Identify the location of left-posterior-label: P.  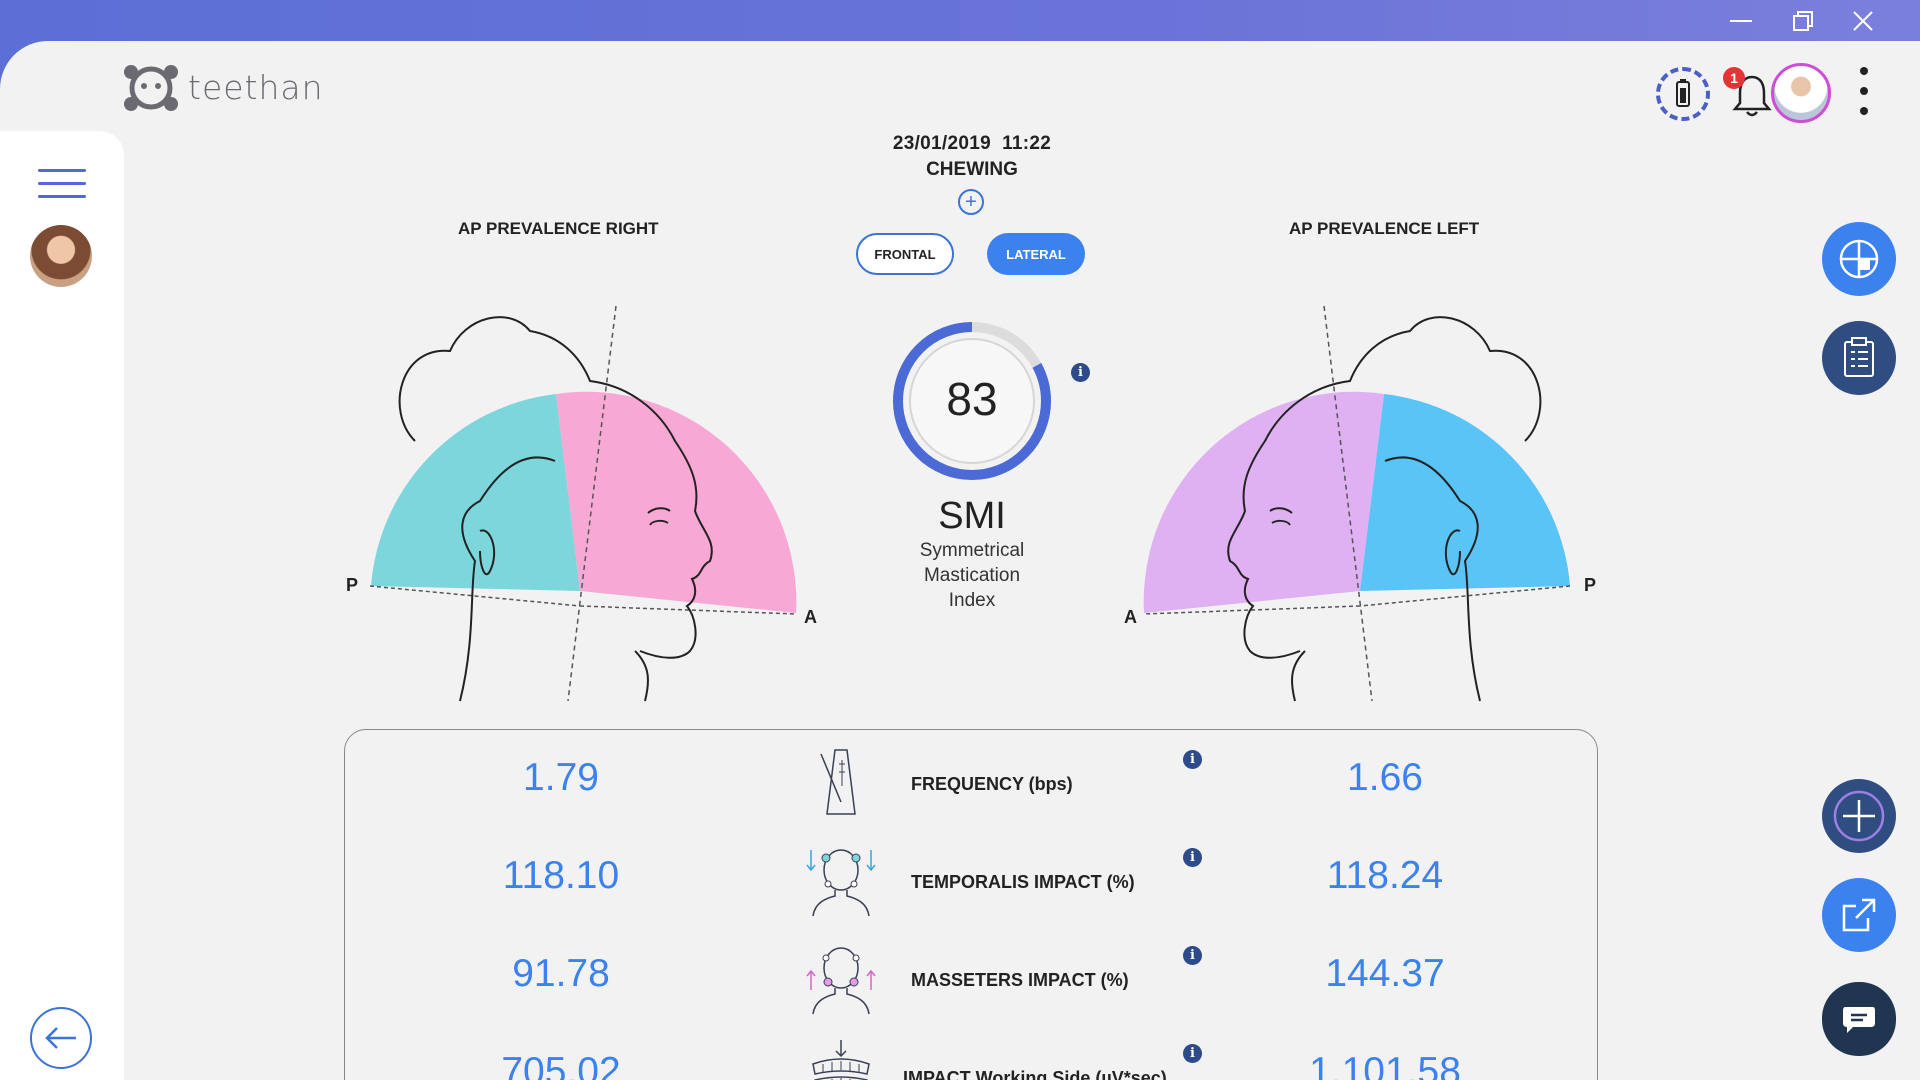
(1590, 585).